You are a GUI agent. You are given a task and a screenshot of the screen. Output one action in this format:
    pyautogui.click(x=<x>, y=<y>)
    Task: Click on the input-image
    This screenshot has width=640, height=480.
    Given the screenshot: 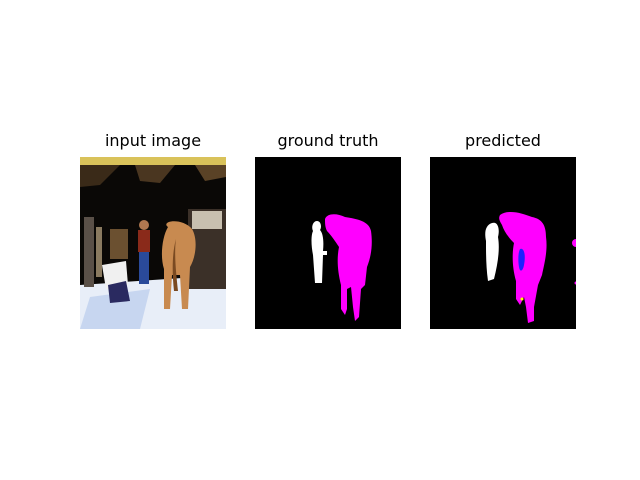 What is the action you would take?
    pyautogui.click(x=153, y=243)
    